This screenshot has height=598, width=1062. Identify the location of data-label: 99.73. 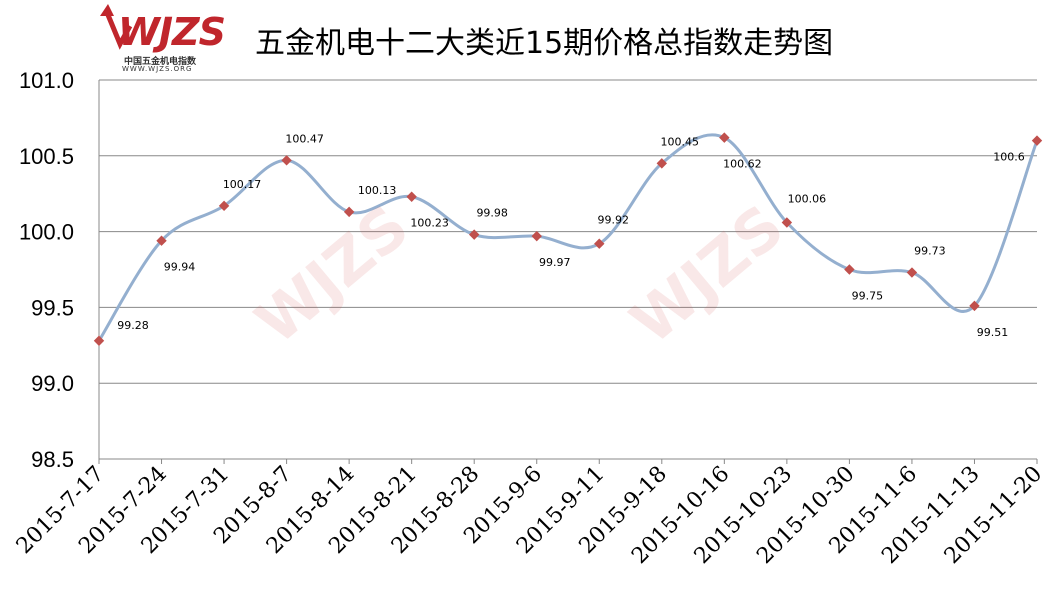
(930, 251).